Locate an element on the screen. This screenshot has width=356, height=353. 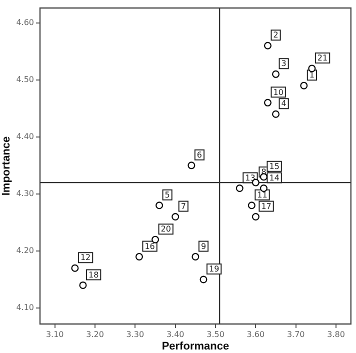
x-tick-label: 3.40 is located at coordinates (175, 334).